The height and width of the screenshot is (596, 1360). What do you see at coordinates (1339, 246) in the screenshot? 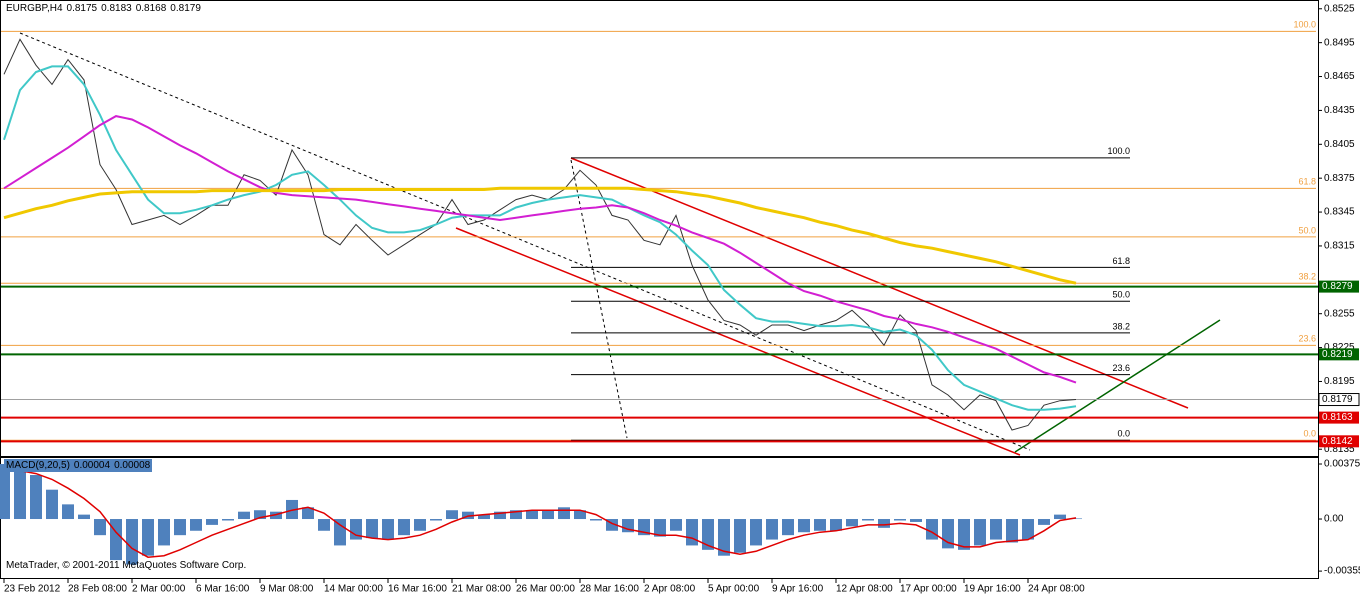
I see `y-tick-label: 0.8315` at bounding box center [1339, 246].